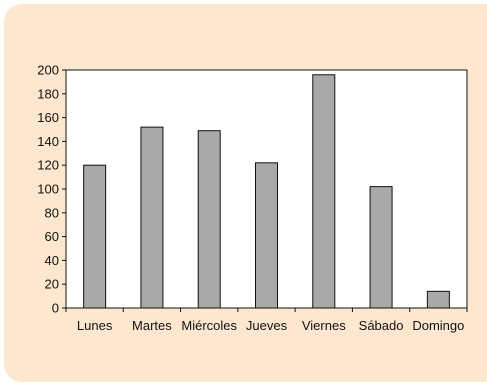 The height and width of the screenshot is (383, 487). What do you see at coordinates (381, 325) in the screenshot?
I see `x-tick-label: Sábado` at bounding box center [381, 325].